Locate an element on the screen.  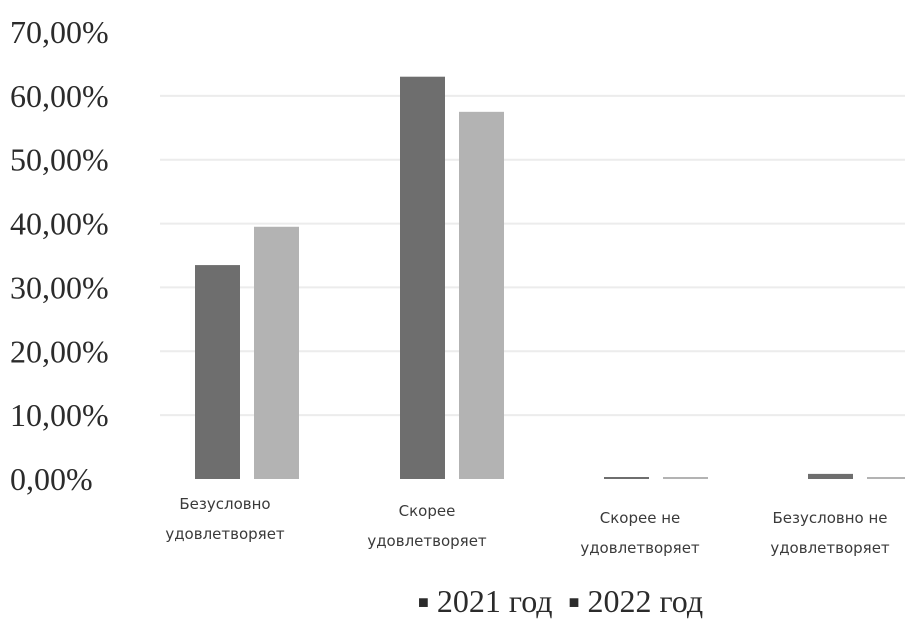
bar-2021-год-1 is located at coordinates (422, 277).